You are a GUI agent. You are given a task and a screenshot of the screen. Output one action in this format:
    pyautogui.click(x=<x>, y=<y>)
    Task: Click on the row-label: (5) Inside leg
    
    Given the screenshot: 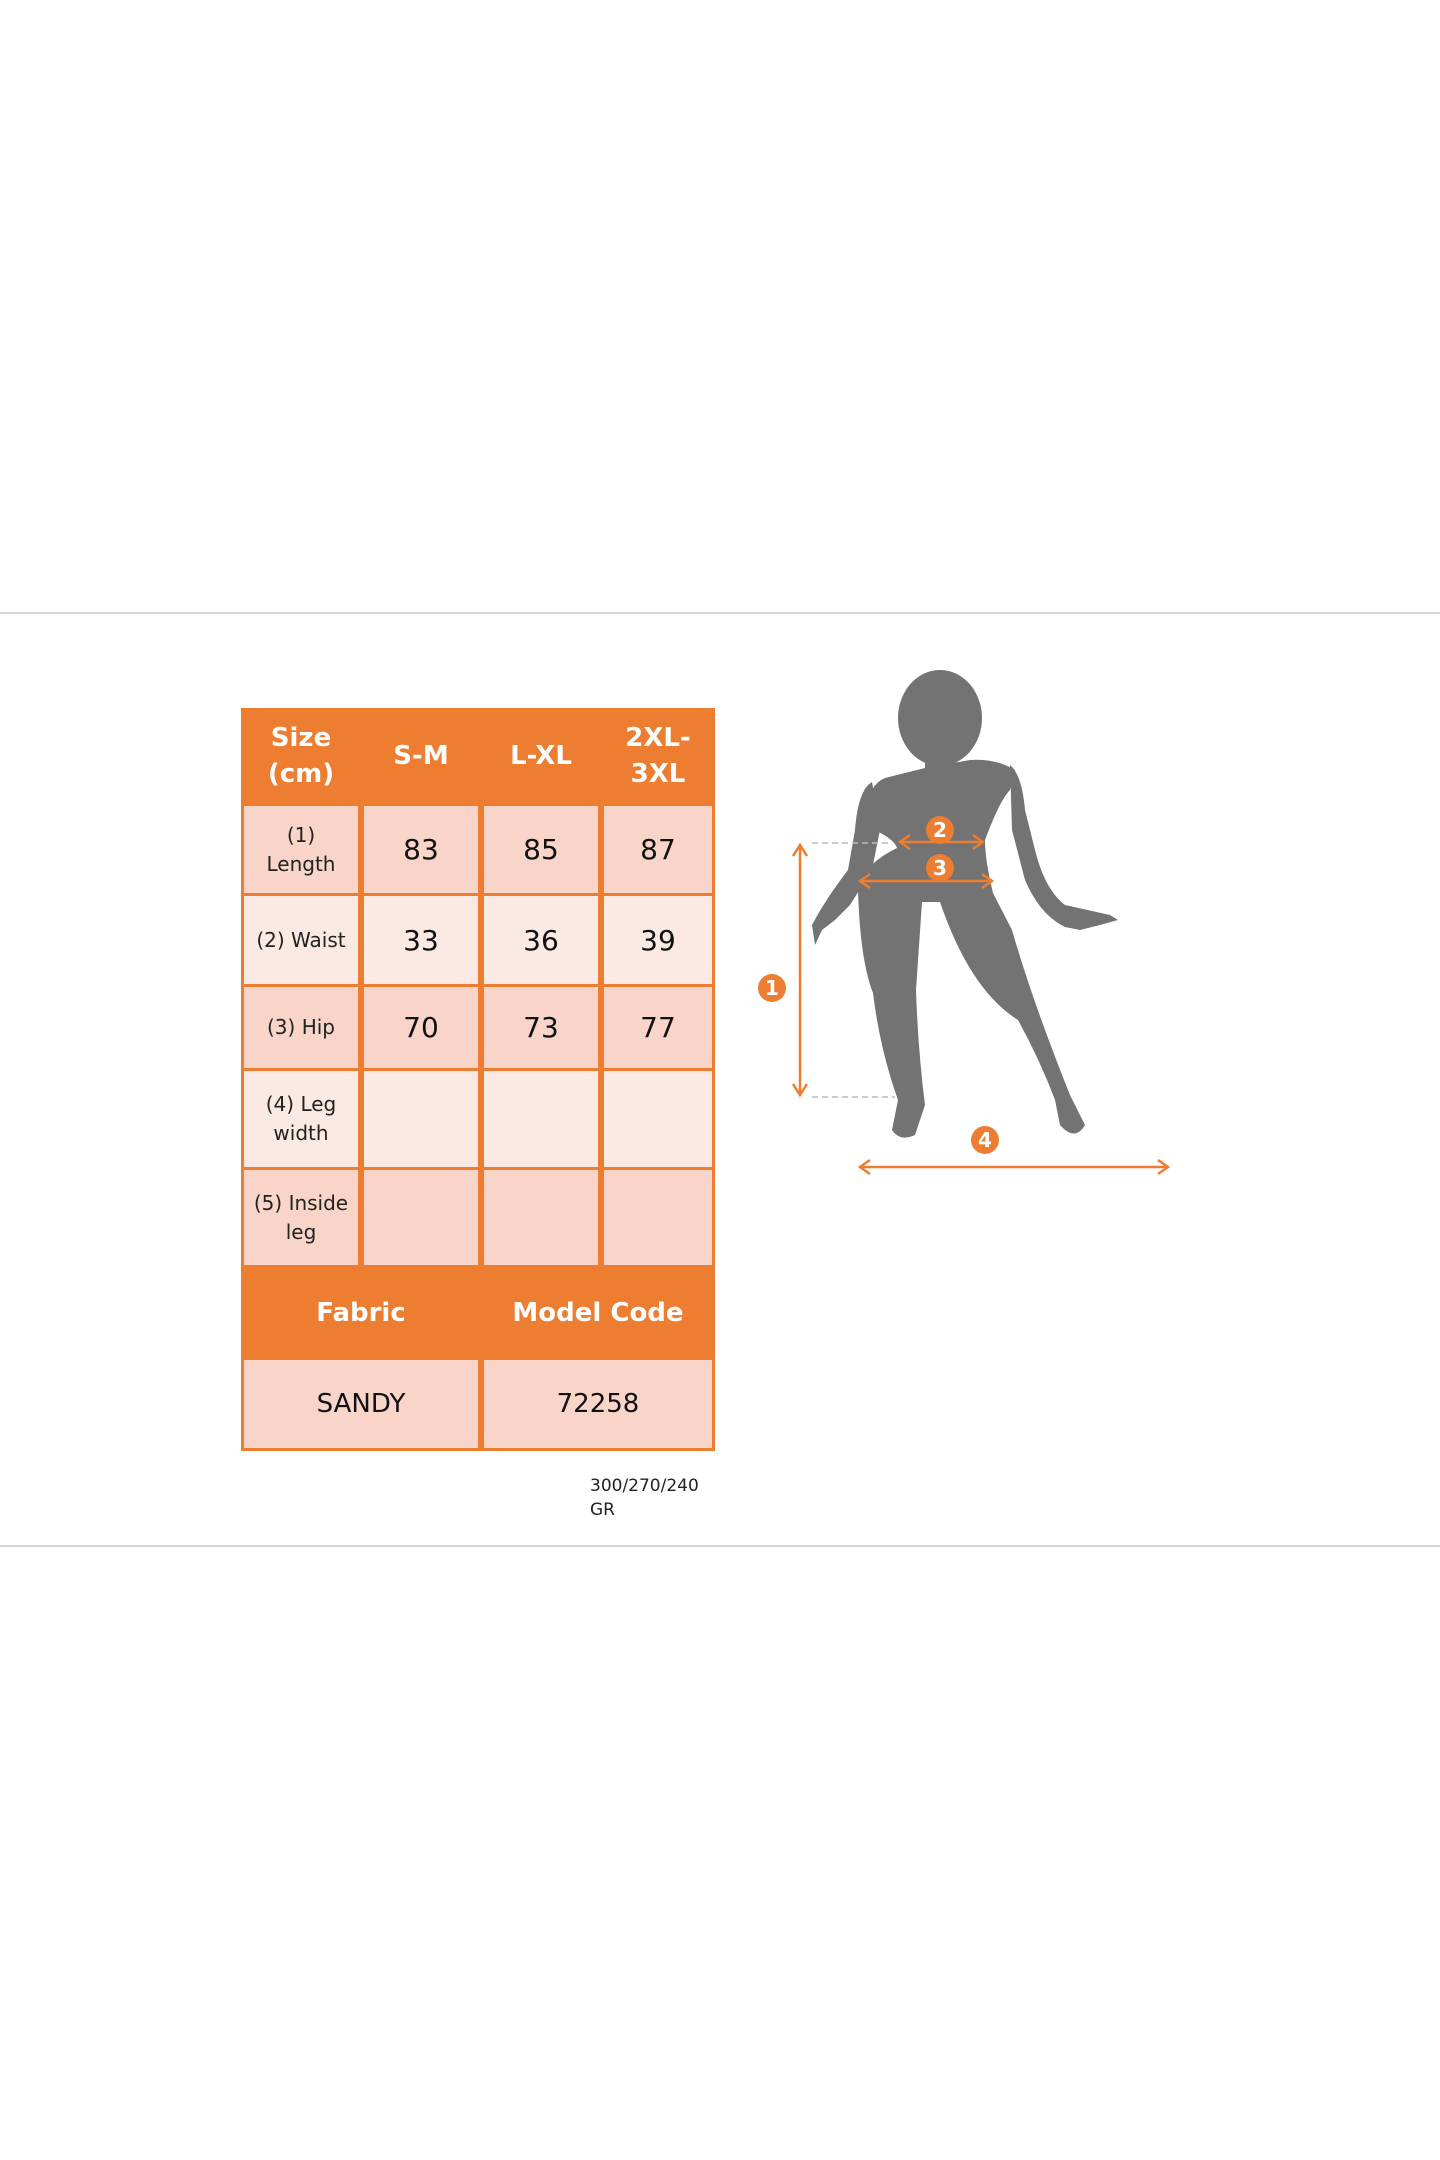 What is the action you would take?
    pyautogui.click(x=301, y=1217)
    